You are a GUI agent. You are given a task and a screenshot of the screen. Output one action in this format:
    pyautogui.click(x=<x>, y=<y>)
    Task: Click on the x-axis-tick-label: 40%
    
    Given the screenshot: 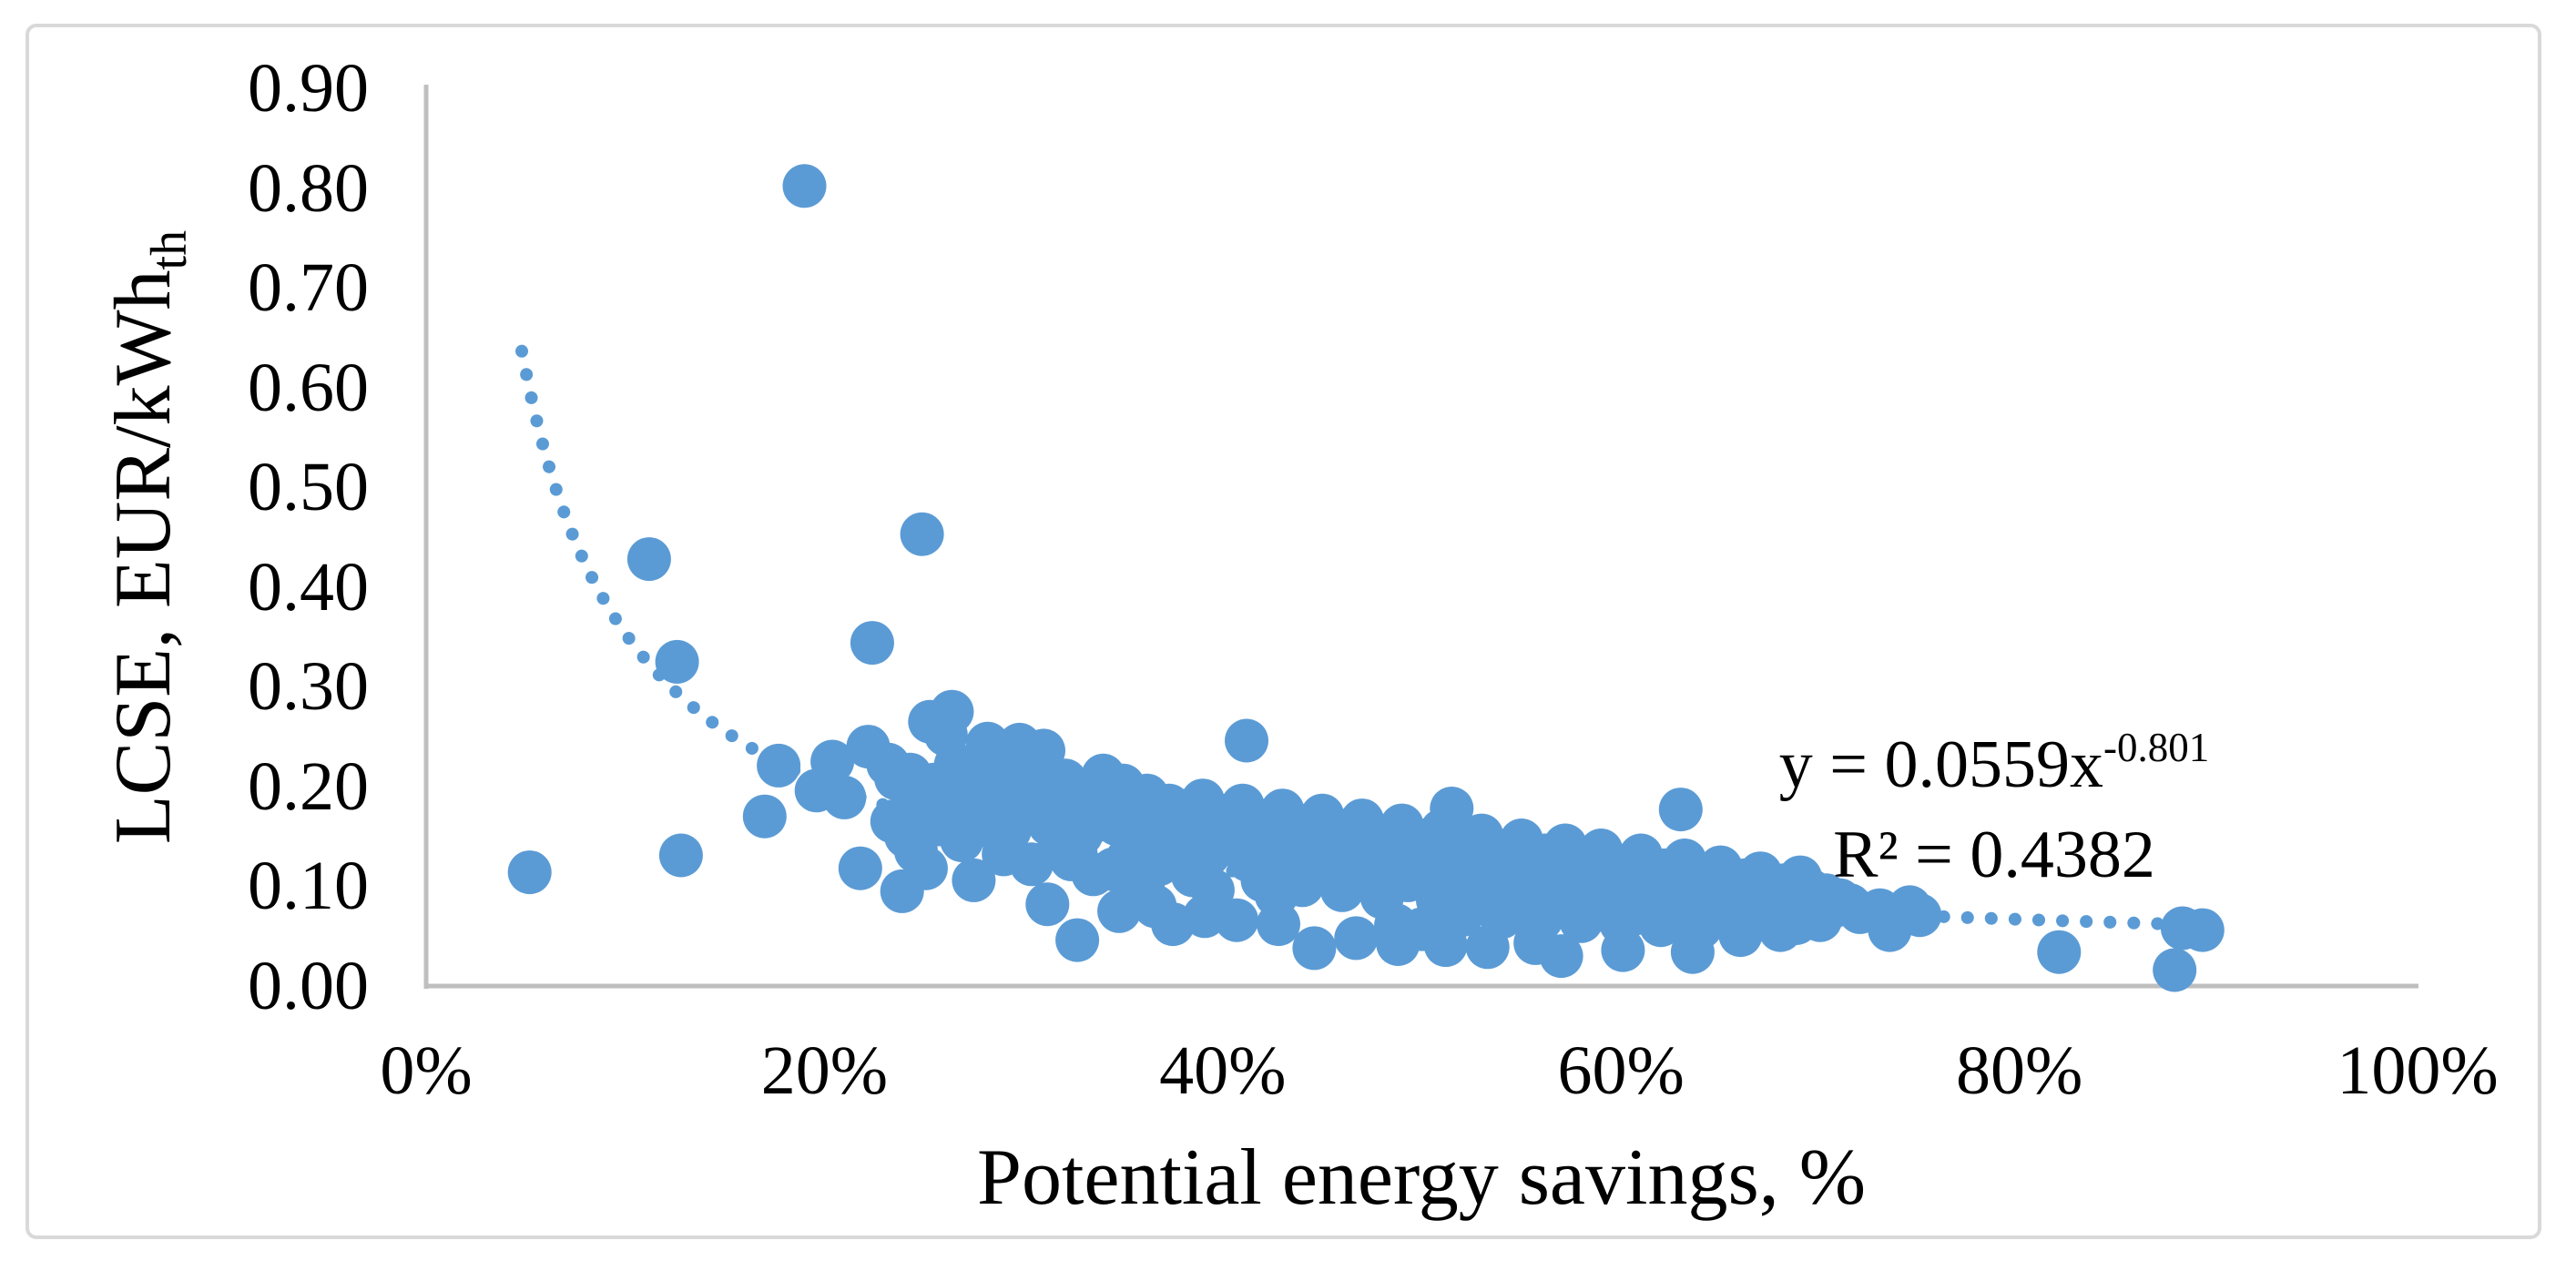 What is the action you would take?
    pyautogui.click(x=1223, y=1070)
    